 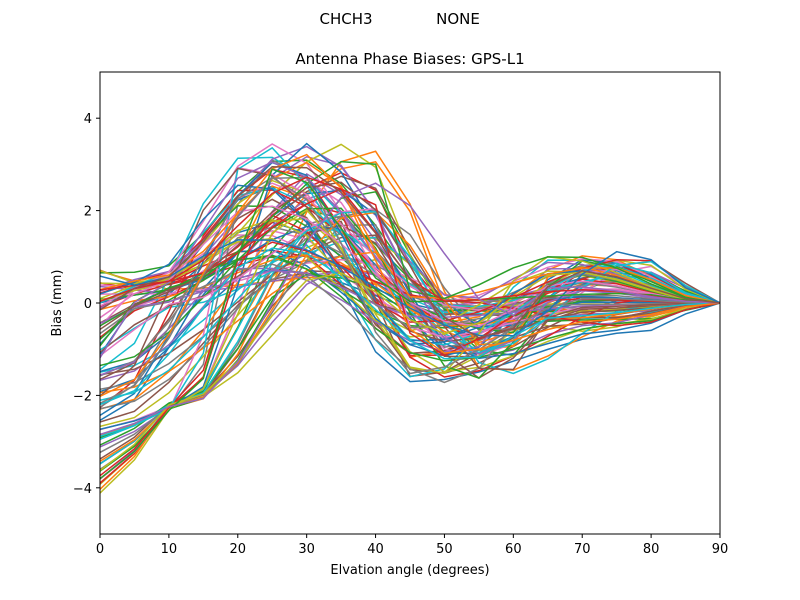 What do you see at coordinates (720, 549) in the screenshot?
I see `x-tick-label: 90` at bounding box center [720, 549].